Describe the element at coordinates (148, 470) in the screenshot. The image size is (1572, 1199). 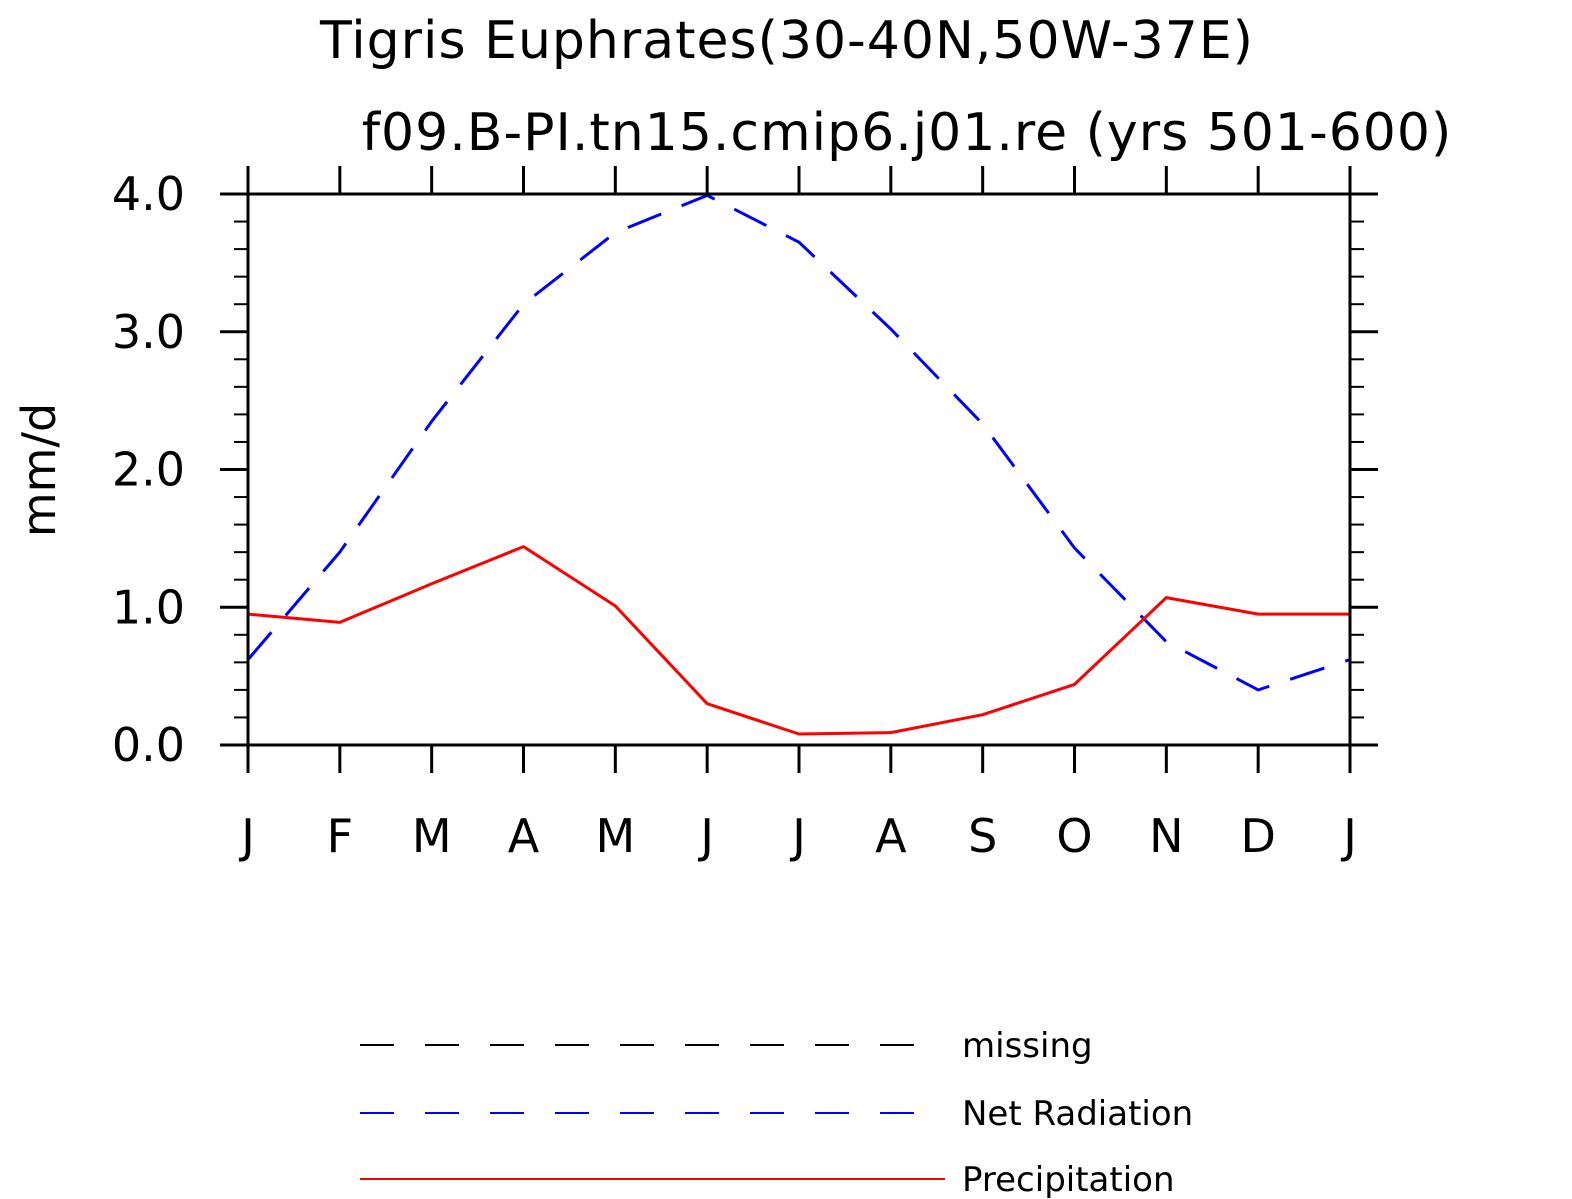
I see `y-tick-label: 2.0` at that location.